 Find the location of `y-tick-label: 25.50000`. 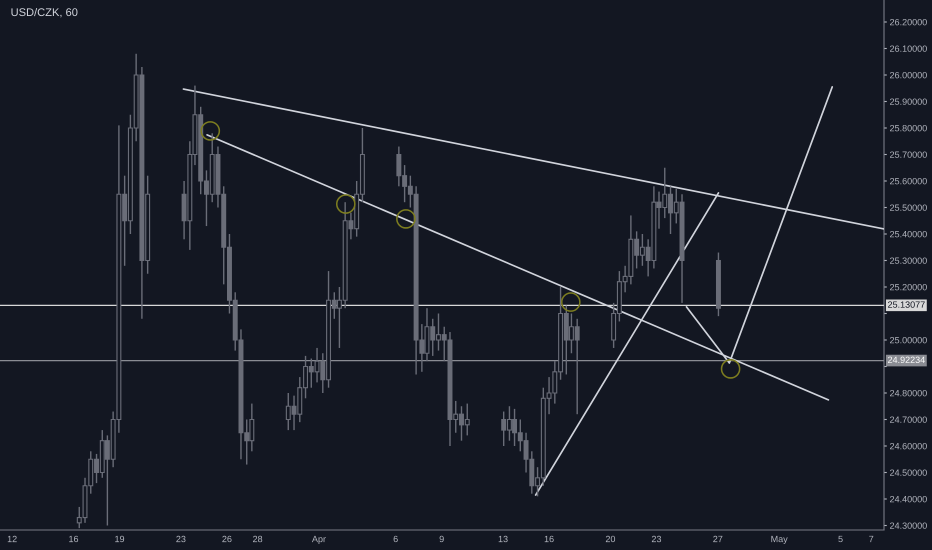

y-tick-label: 25.50000 is located at coordinates (908, 207).